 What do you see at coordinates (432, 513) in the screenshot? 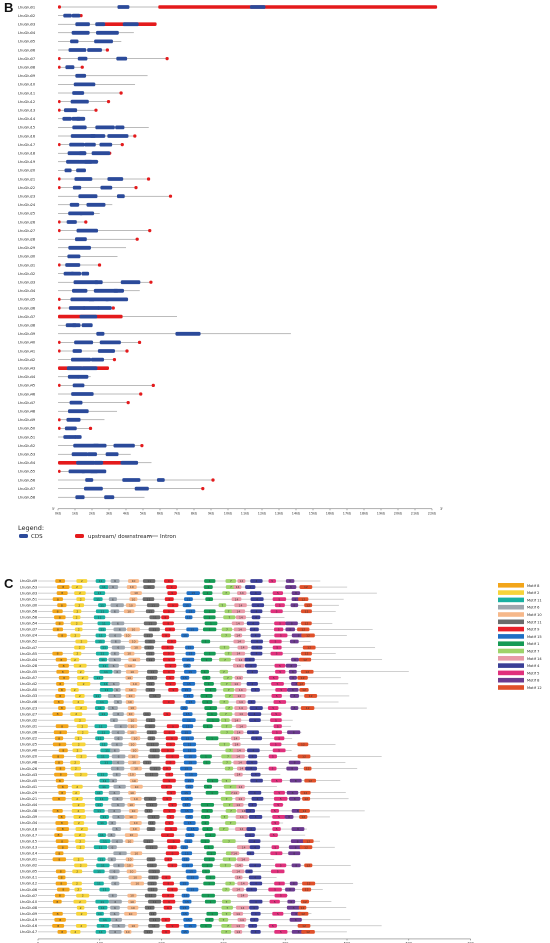
I see `kb-axis-tick-label: 22kb` at bounding box center [432, 513].